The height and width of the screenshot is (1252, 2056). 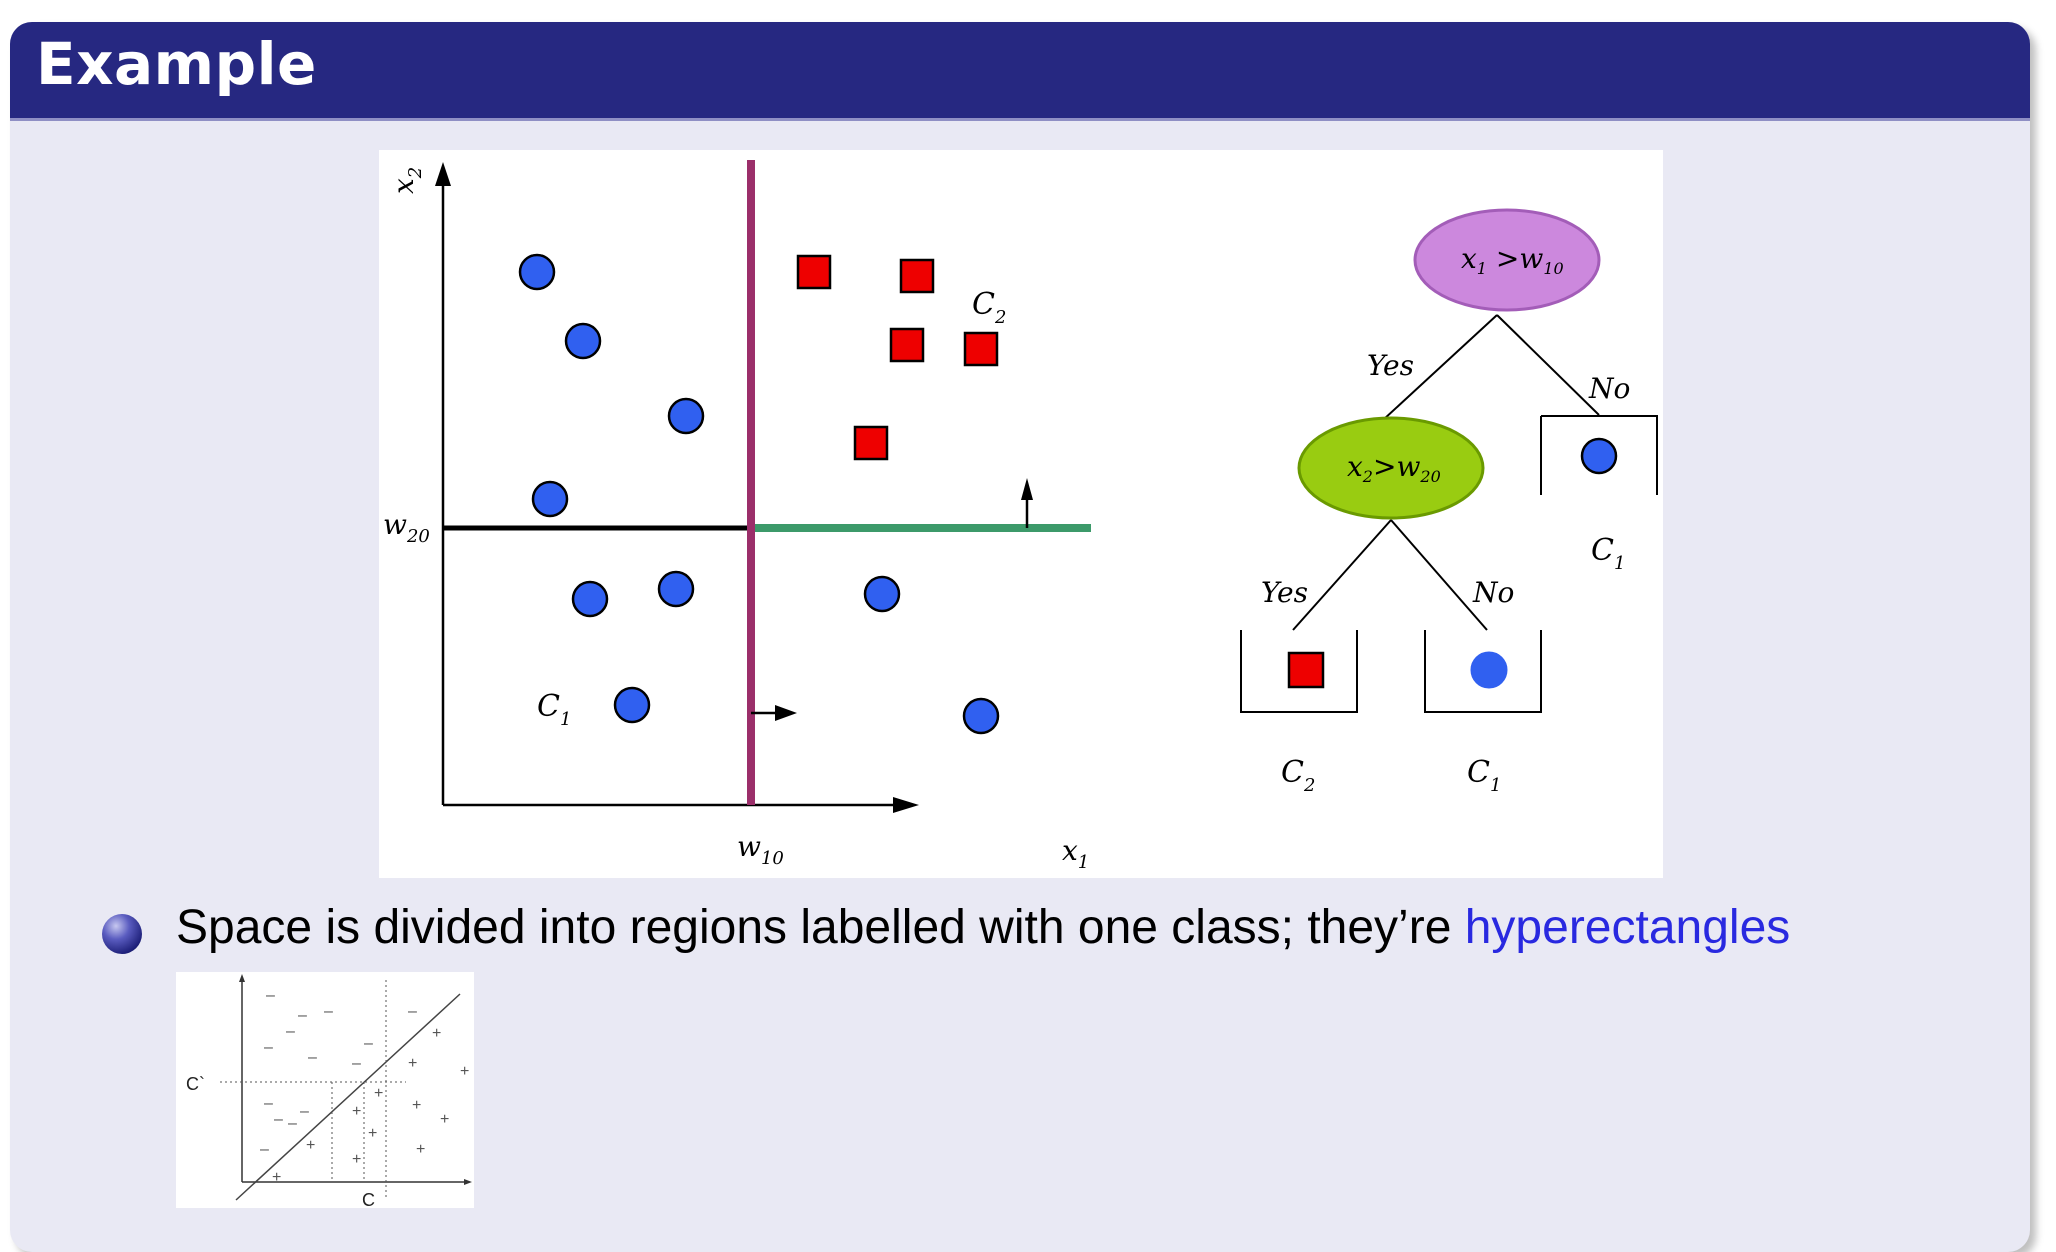 What do you see at coordinates (195, 1084) in the screenshot?
I see `thumb-y-label: C`` at bounding box center [195, 1084].